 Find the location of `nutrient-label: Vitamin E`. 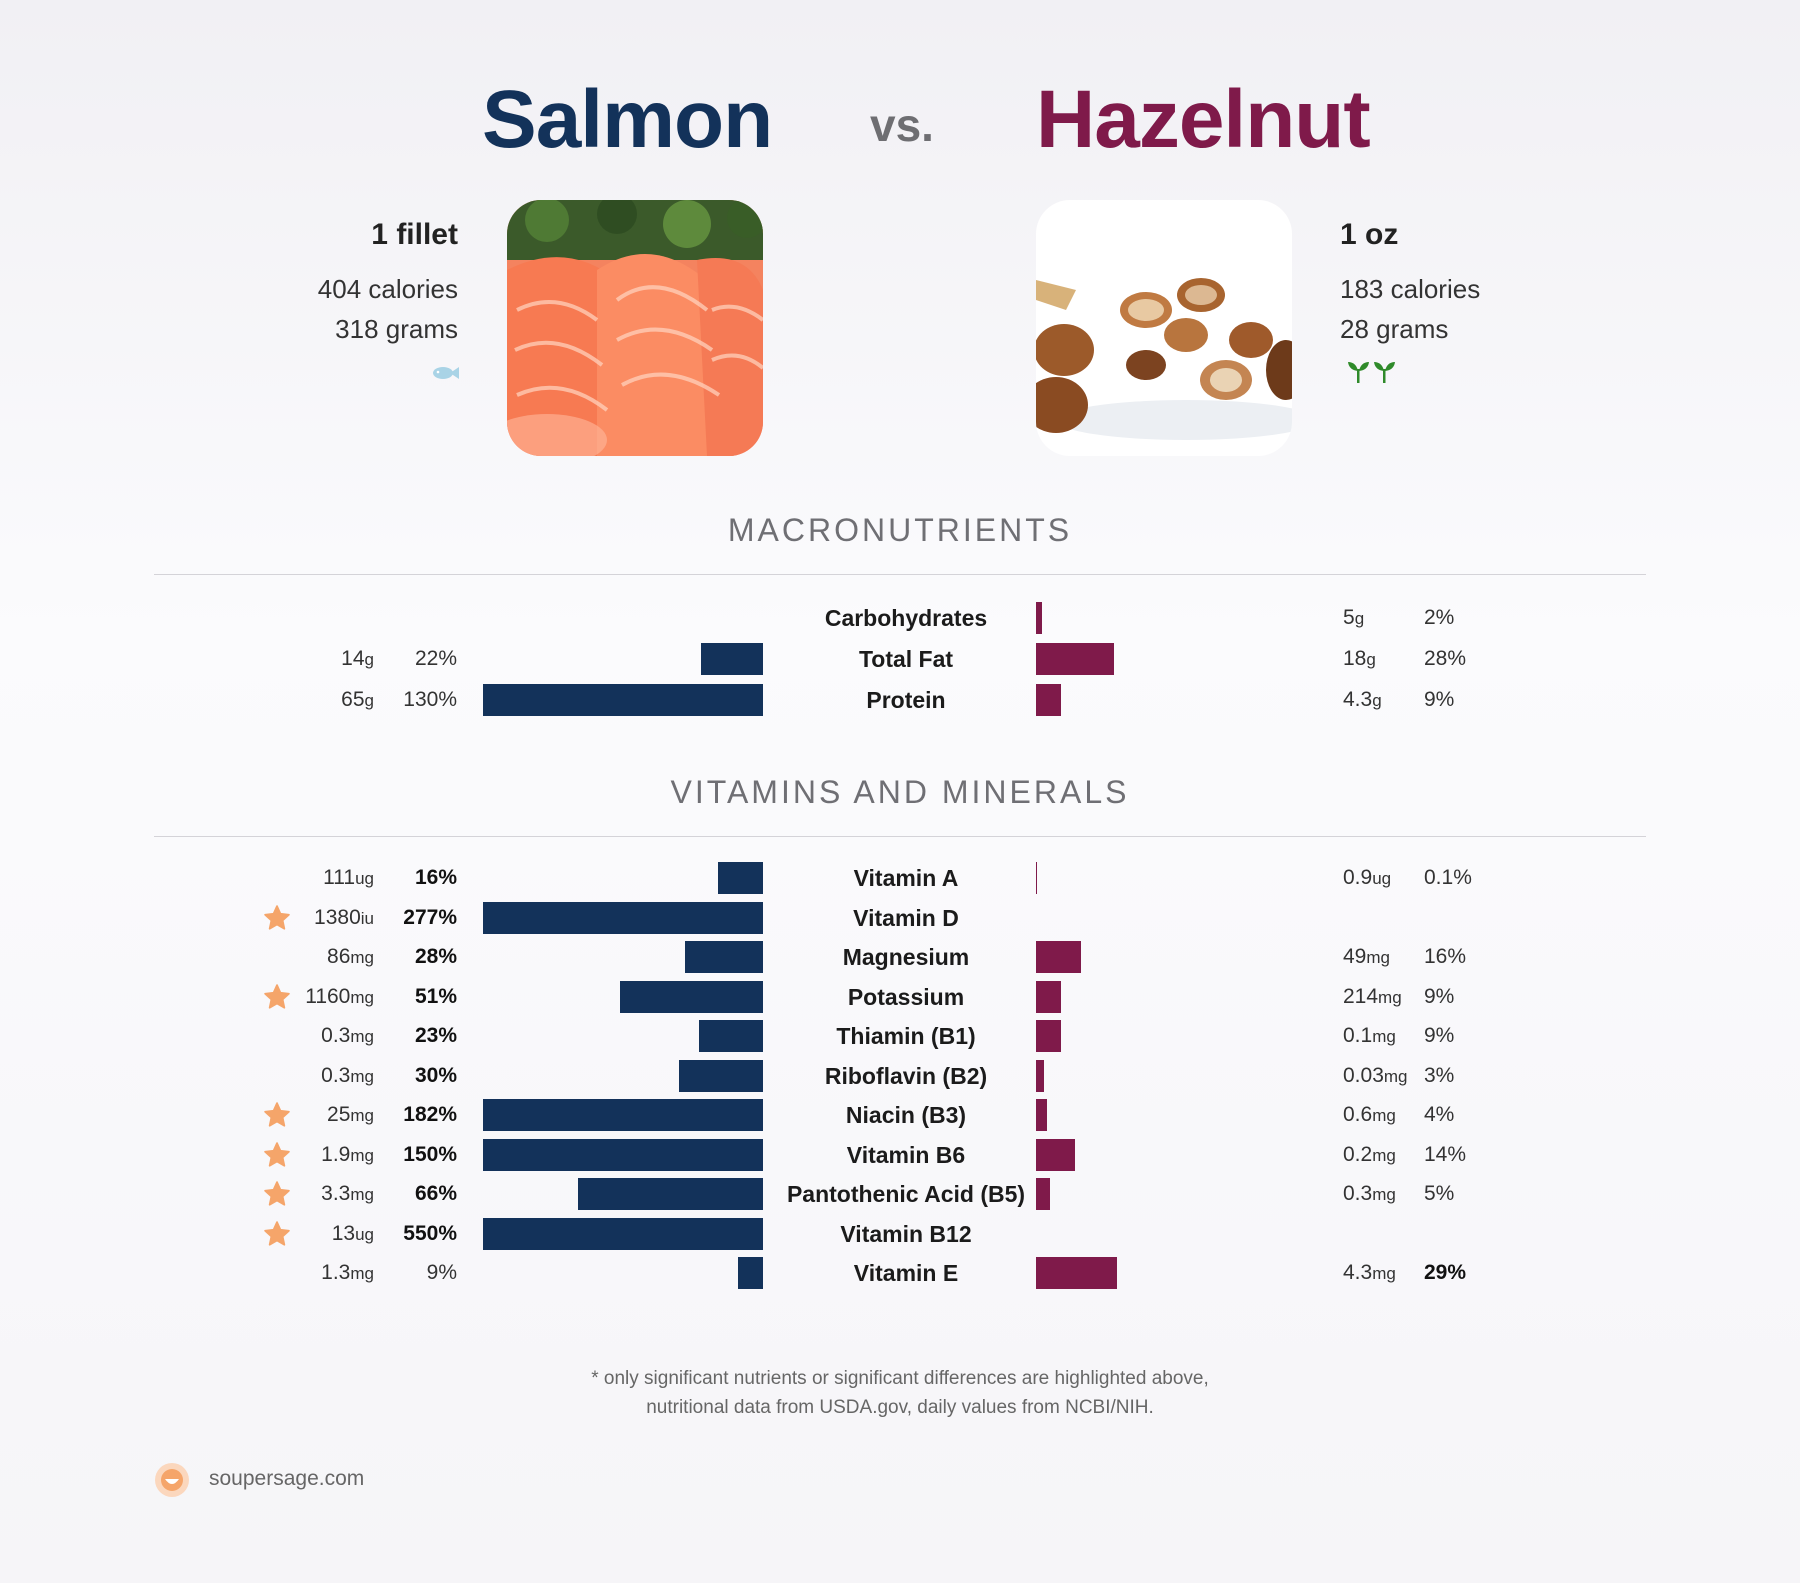

nutrient-label: Vitamin E is located at coordinates (906, 1273).